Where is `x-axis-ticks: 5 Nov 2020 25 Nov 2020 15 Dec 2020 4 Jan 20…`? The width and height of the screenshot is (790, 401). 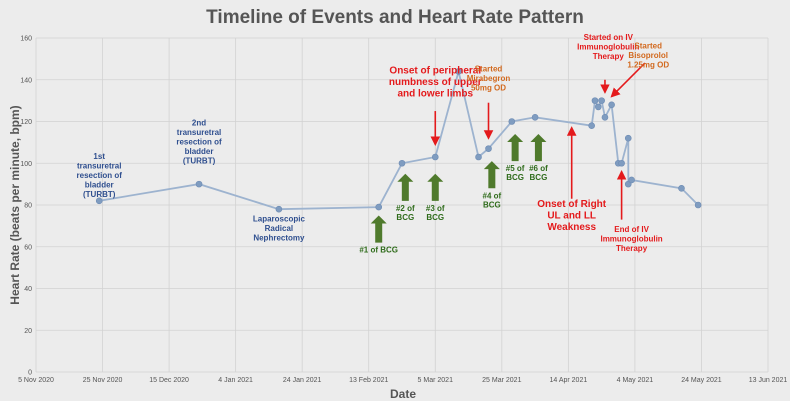
x-axis-ticks: 5 Nov 2020 25 Nov 2020 15 Dec 2020 4 Jan 20… is located at coordinates (402, 380).